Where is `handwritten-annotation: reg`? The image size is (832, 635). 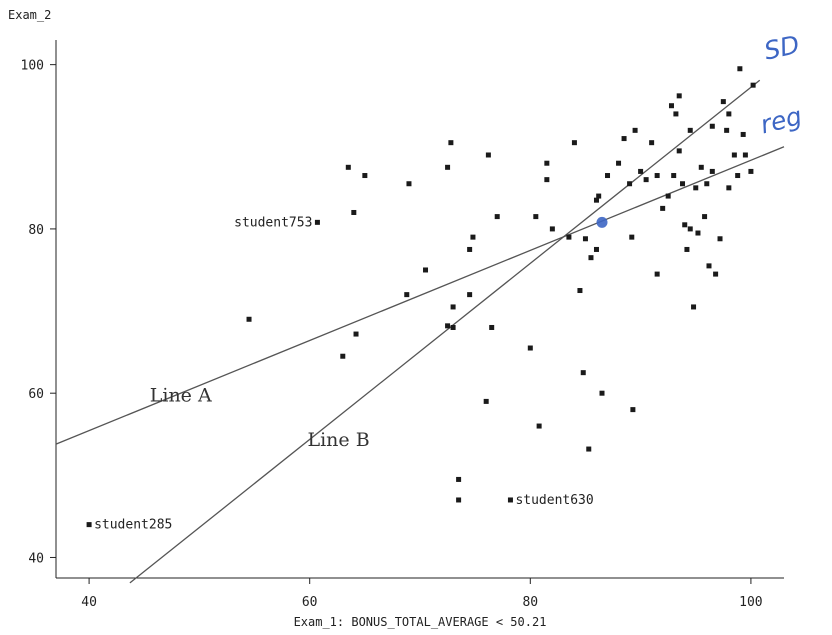
handwritten-annotation: reg is located at coordinates (780, 120).